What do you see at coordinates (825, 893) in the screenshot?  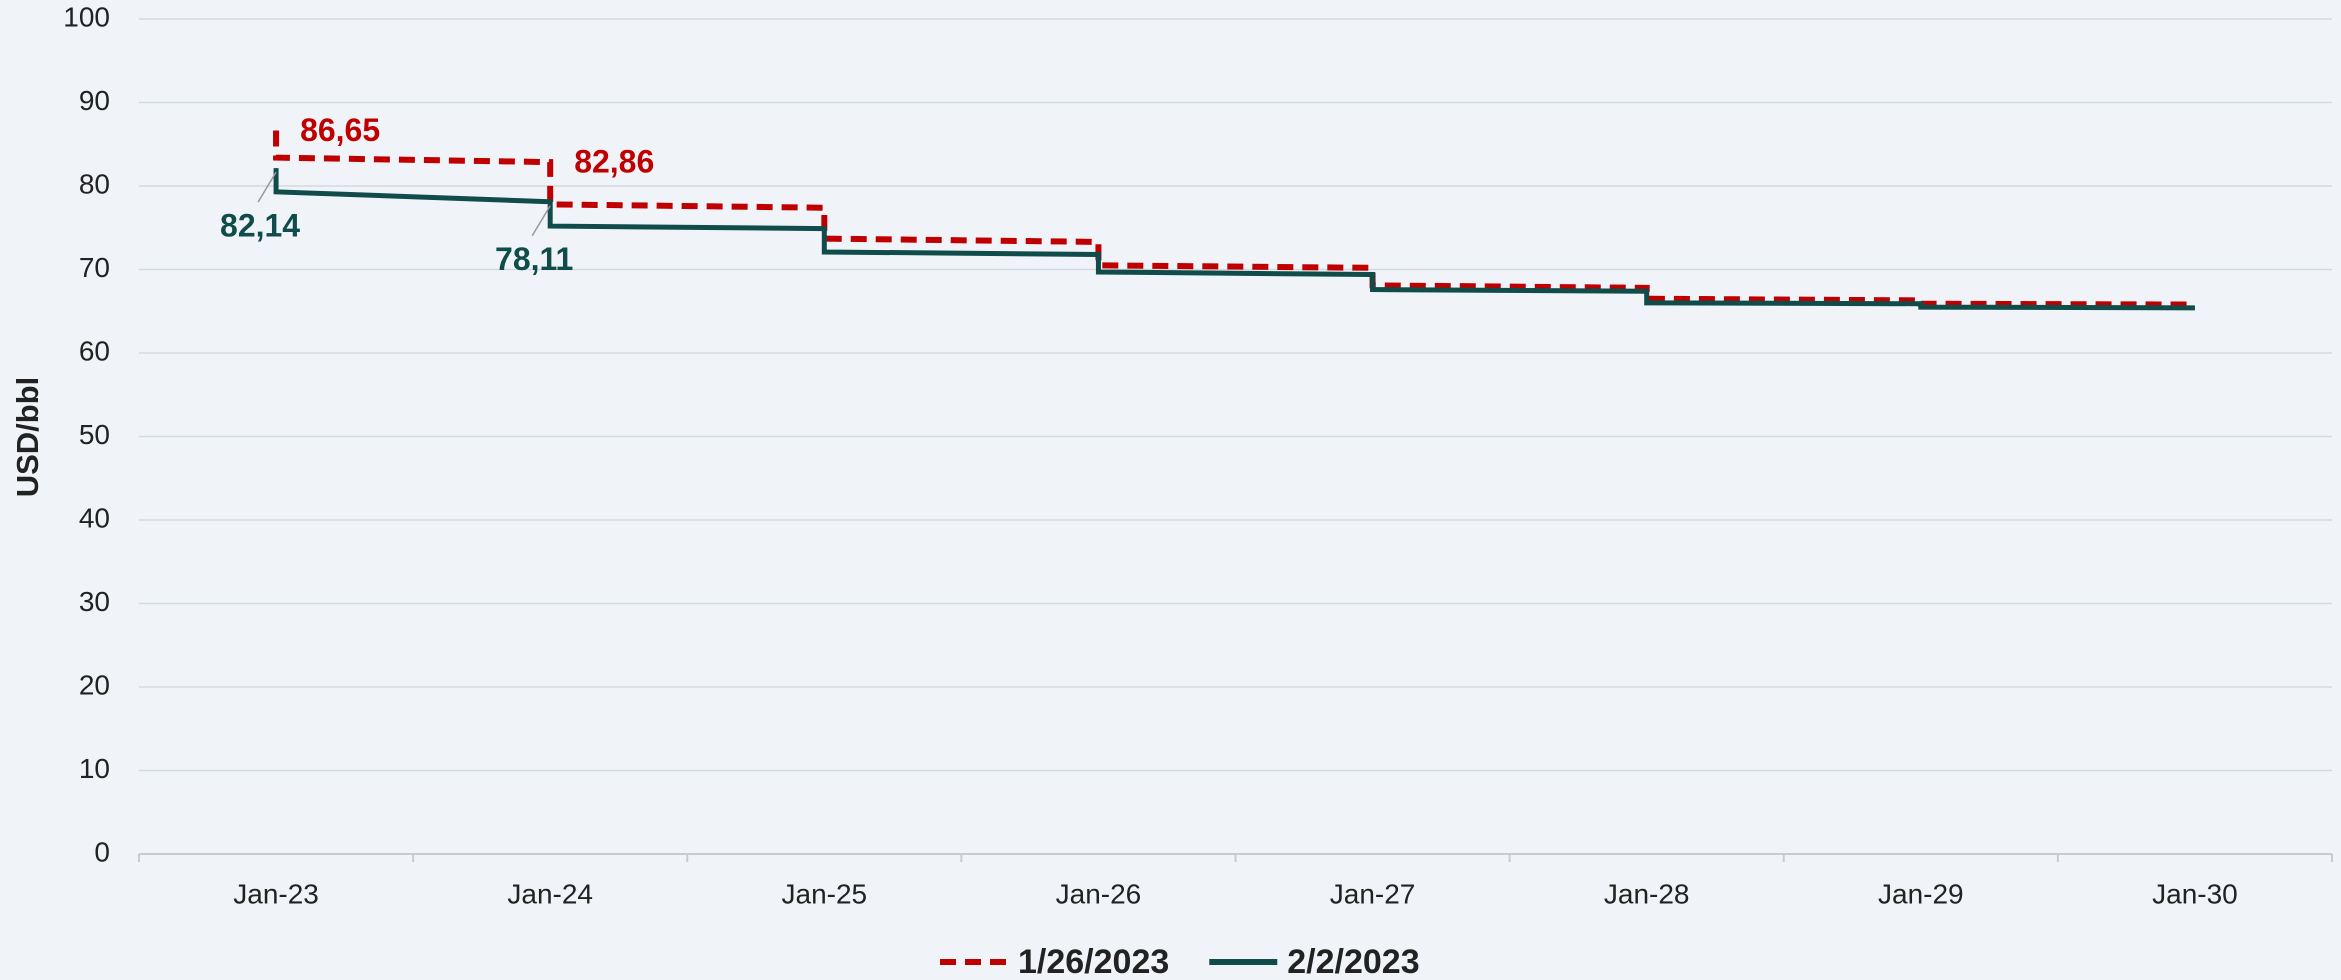 I see `x-tick-label: Jan-25` at bounding box center [825, 893].